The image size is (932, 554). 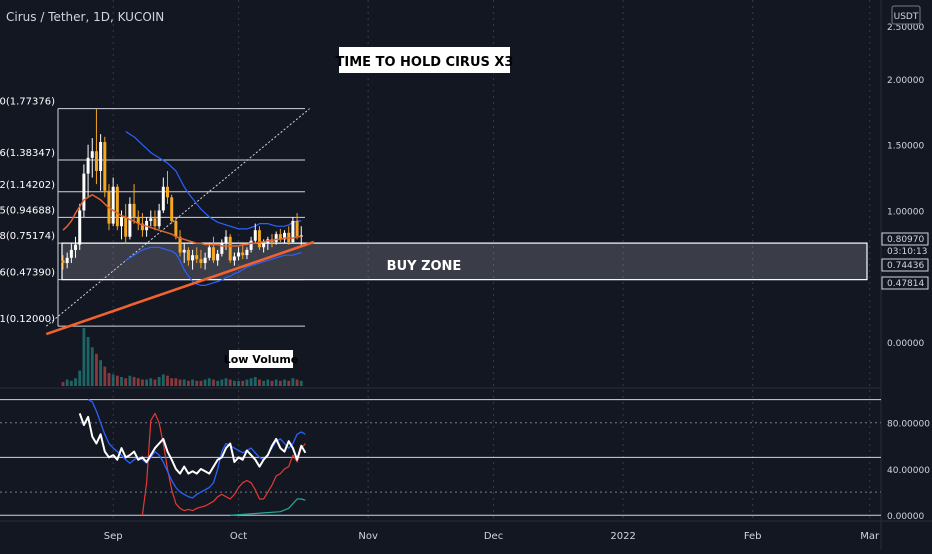 I want to click on fib-level-label: 0.382(1.14202), so click(x=27, y=185).